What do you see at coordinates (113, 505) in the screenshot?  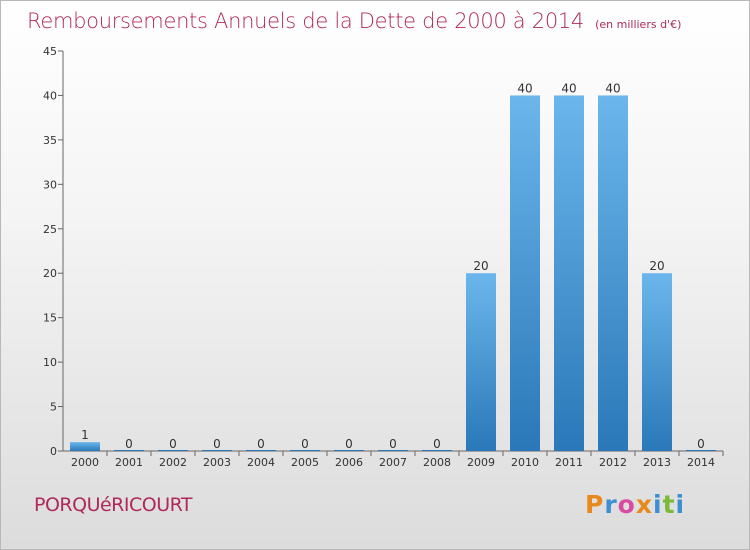 I see `commune-name: PORQUéRICOURT` at bounding box center [113, 505].